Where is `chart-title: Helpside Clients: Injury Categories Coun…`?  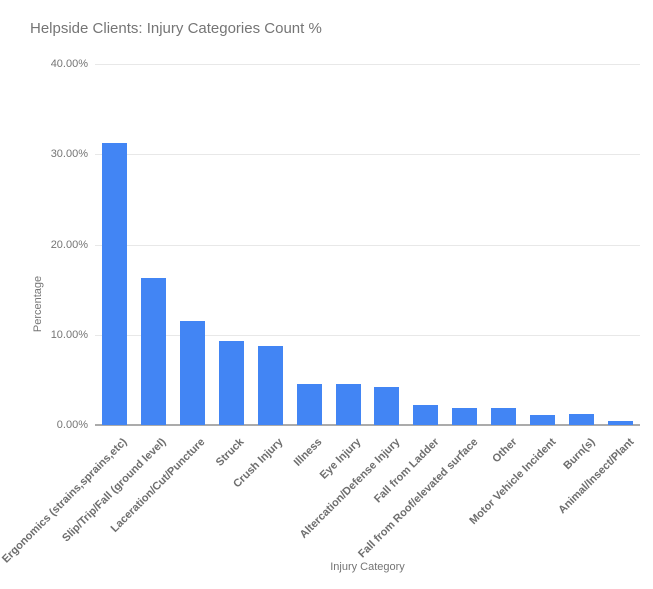
chart-title: Helpside Clients: Injury Categories Coun… is located at coordinates (176, 28).